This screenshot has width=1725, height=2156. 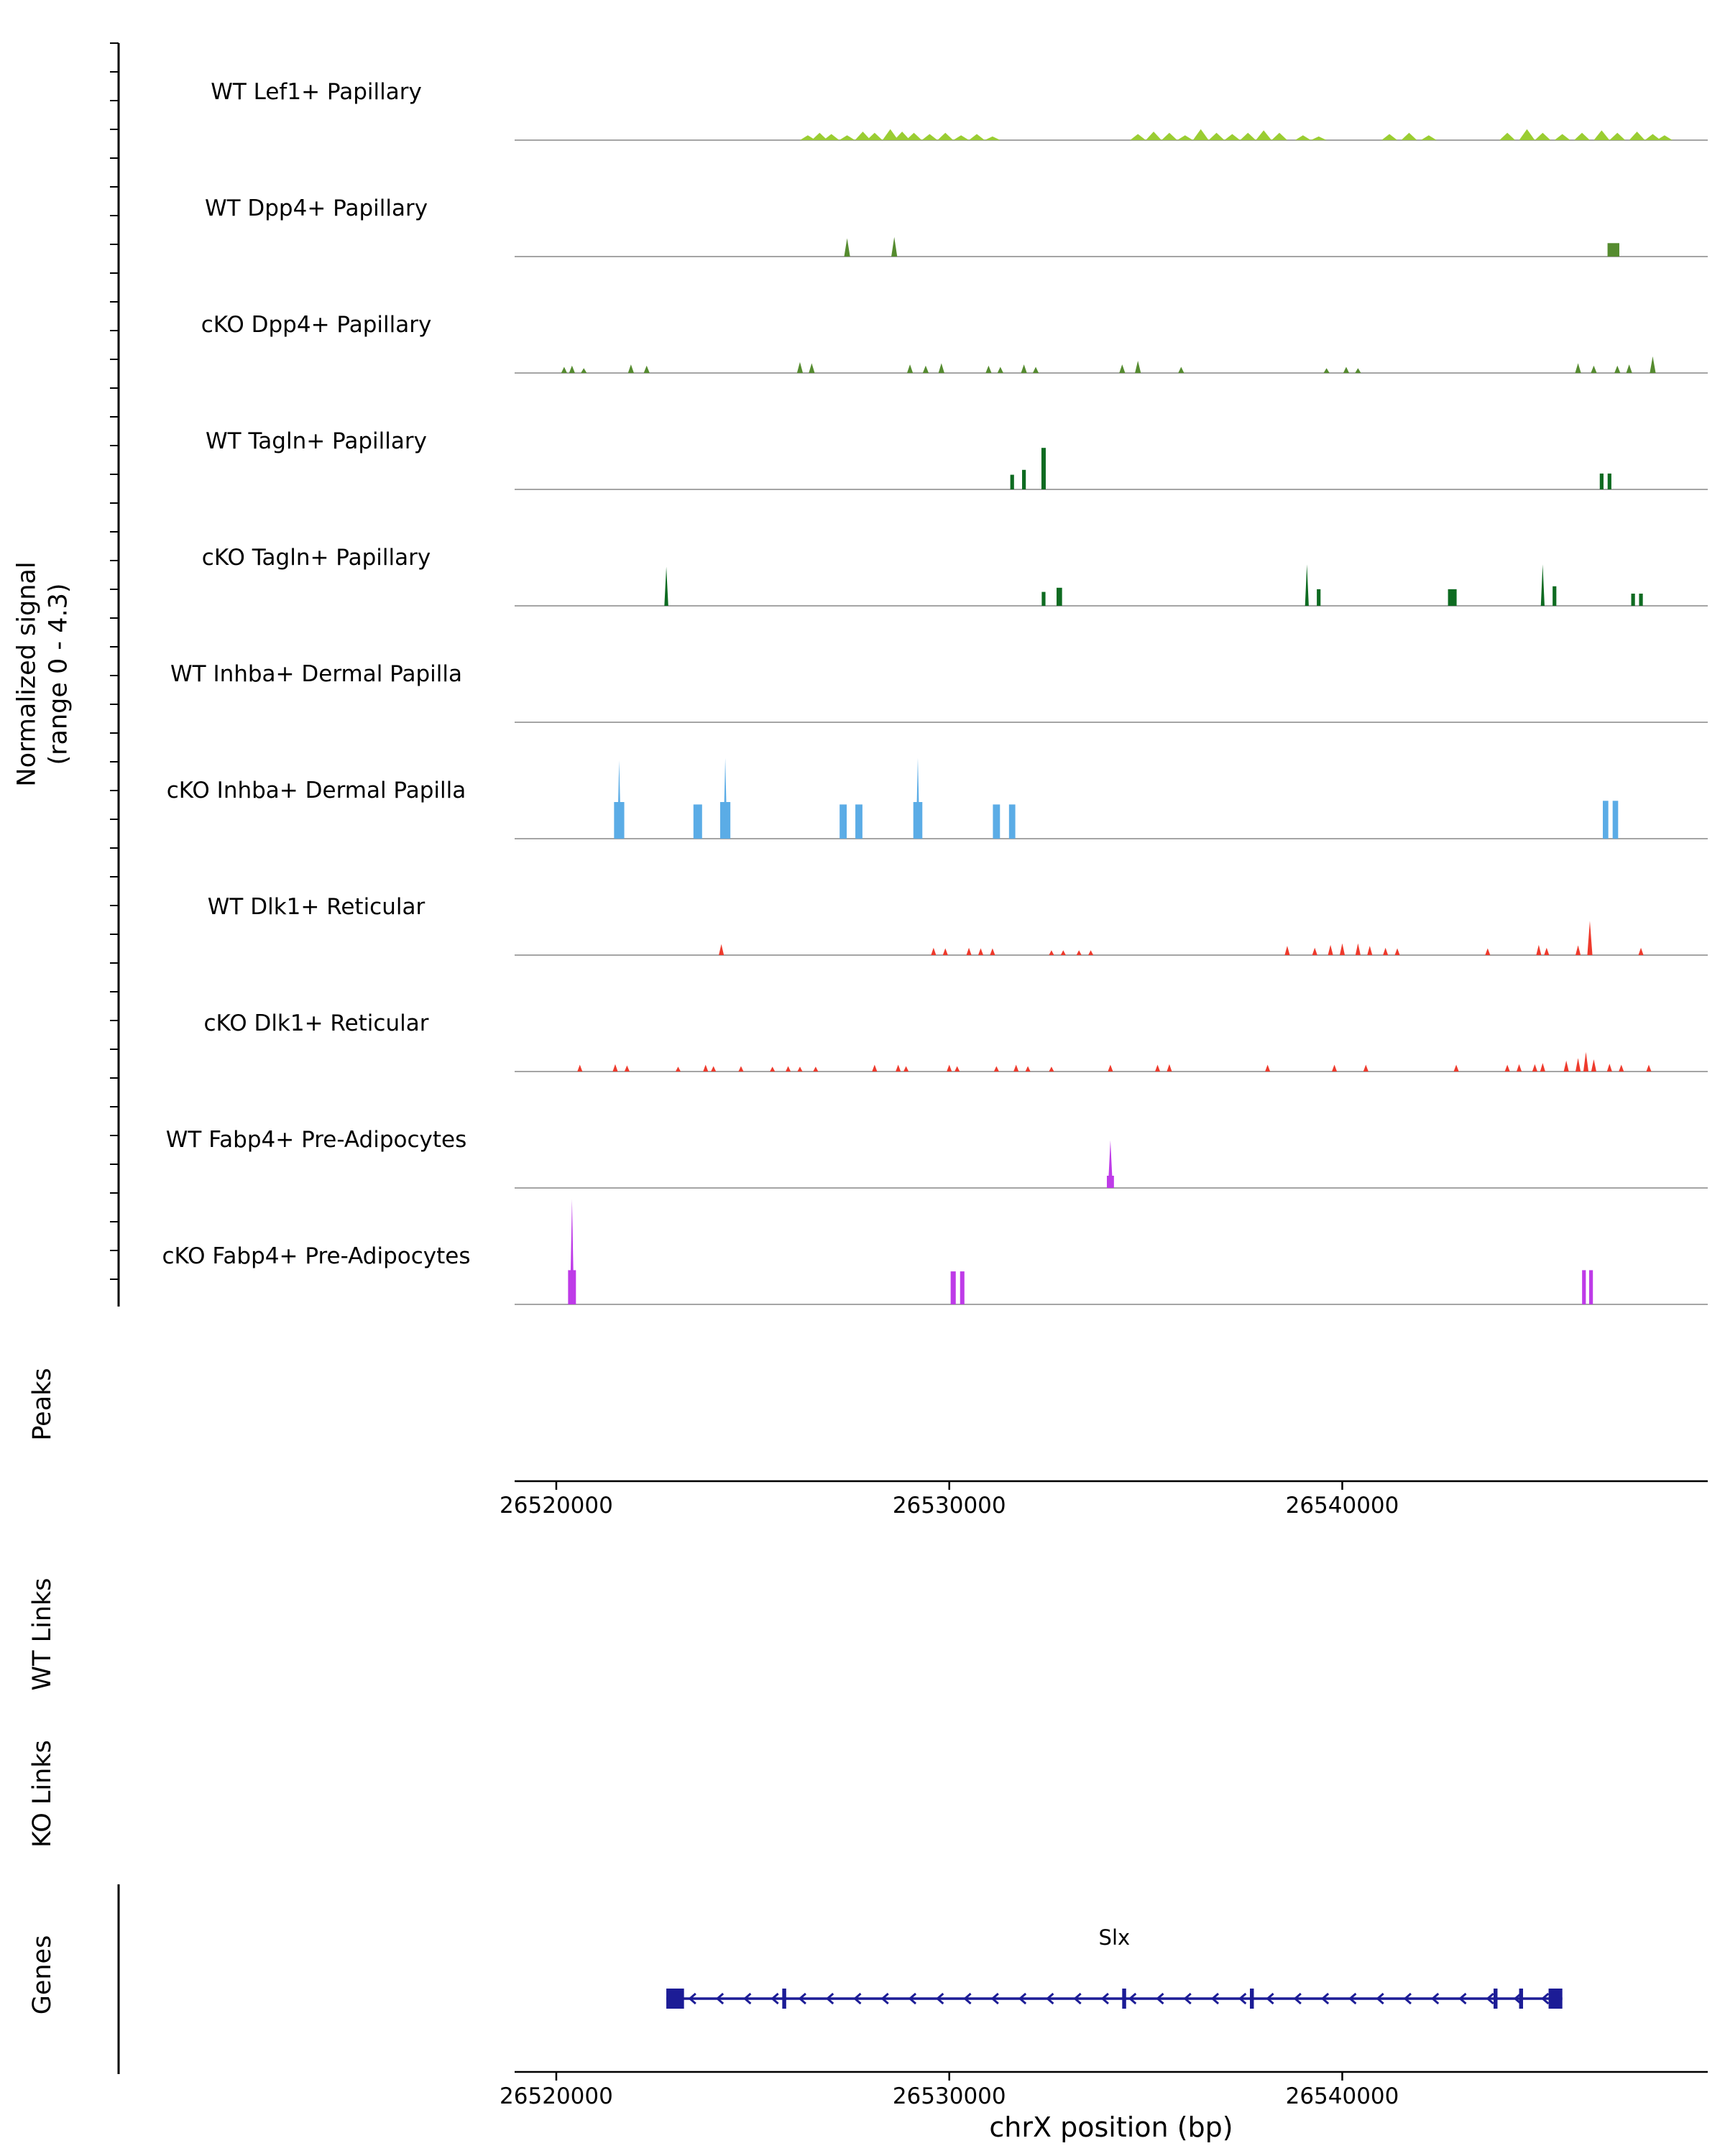 I want to click on track-label-wt-inhba-dermal-papilla: WT Inhba+ Dermal Papilla, so click(x=316, y=674).